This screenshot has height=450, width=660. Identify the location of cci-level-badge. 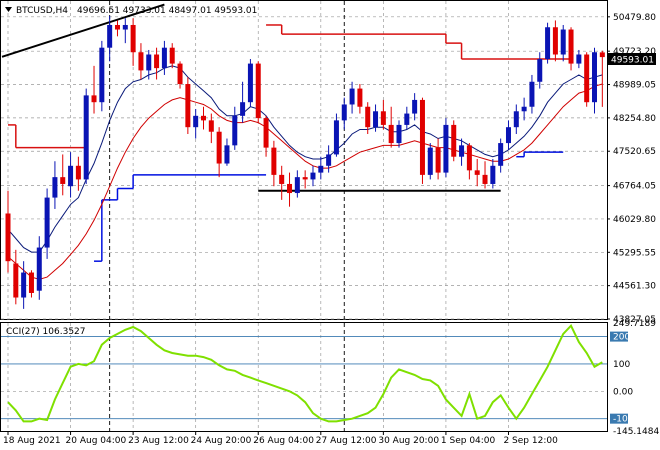
(619, 418).